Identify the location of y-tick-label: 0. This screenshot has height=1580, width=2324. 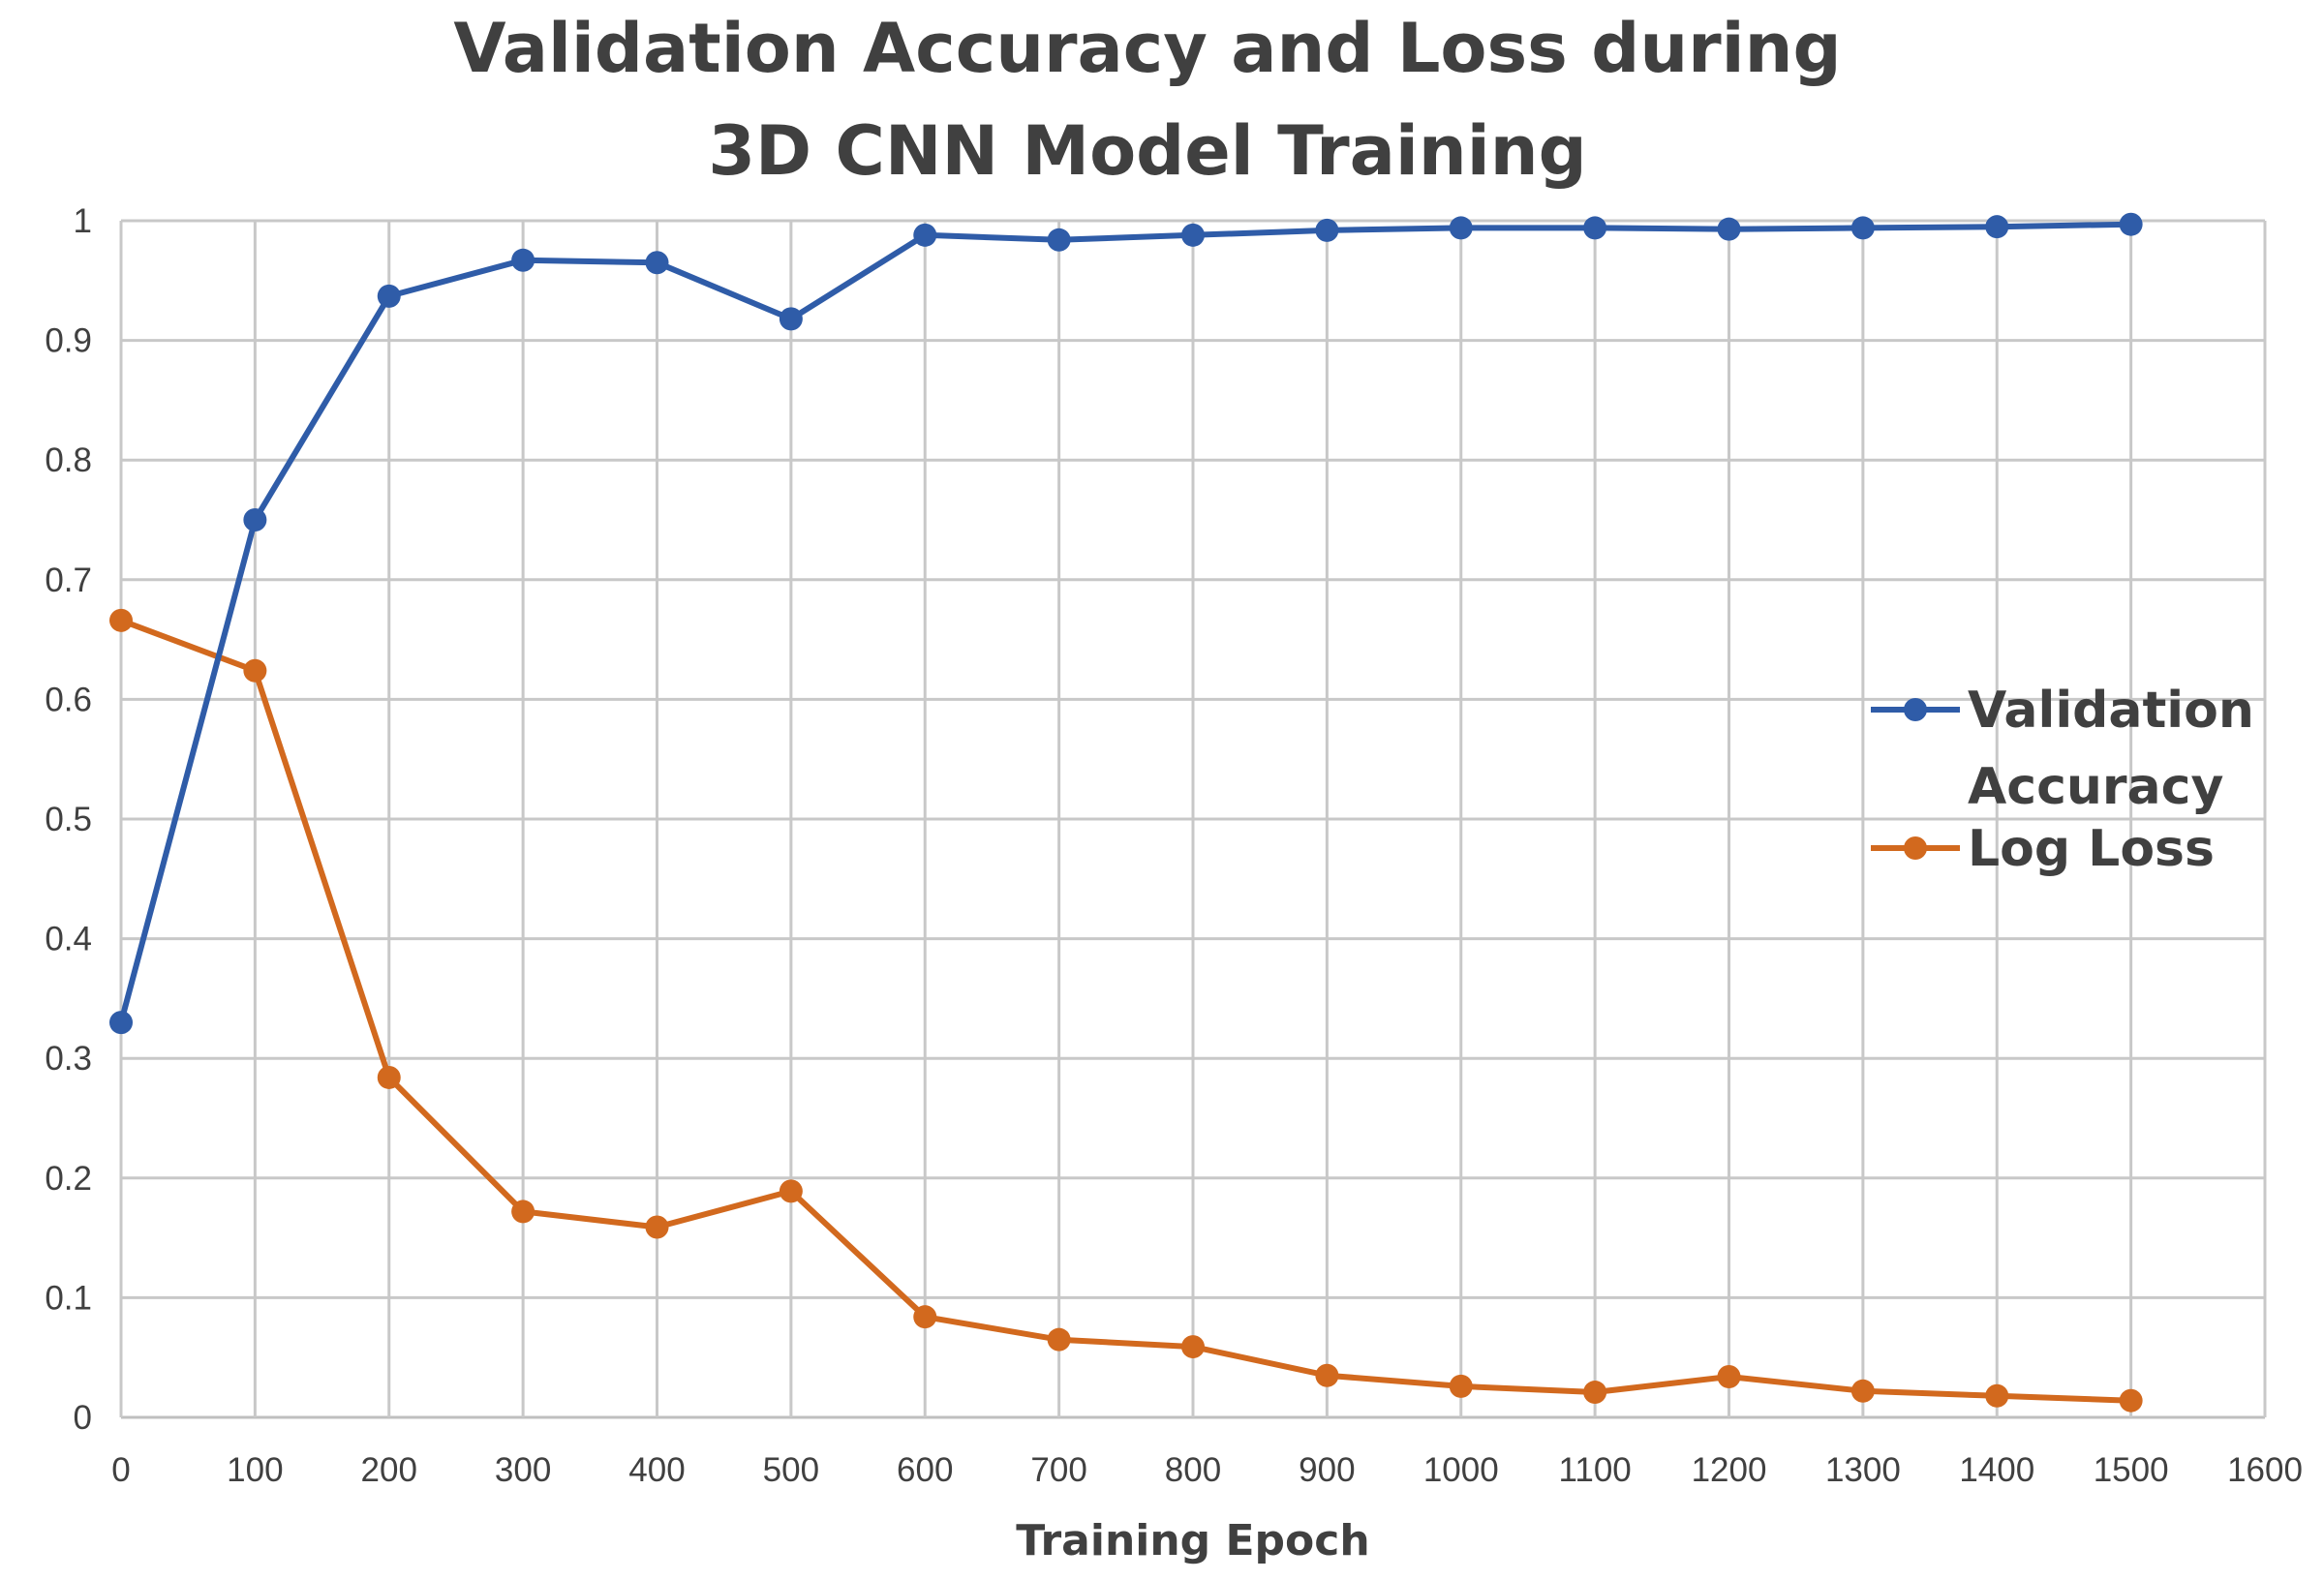
(83, 1418).